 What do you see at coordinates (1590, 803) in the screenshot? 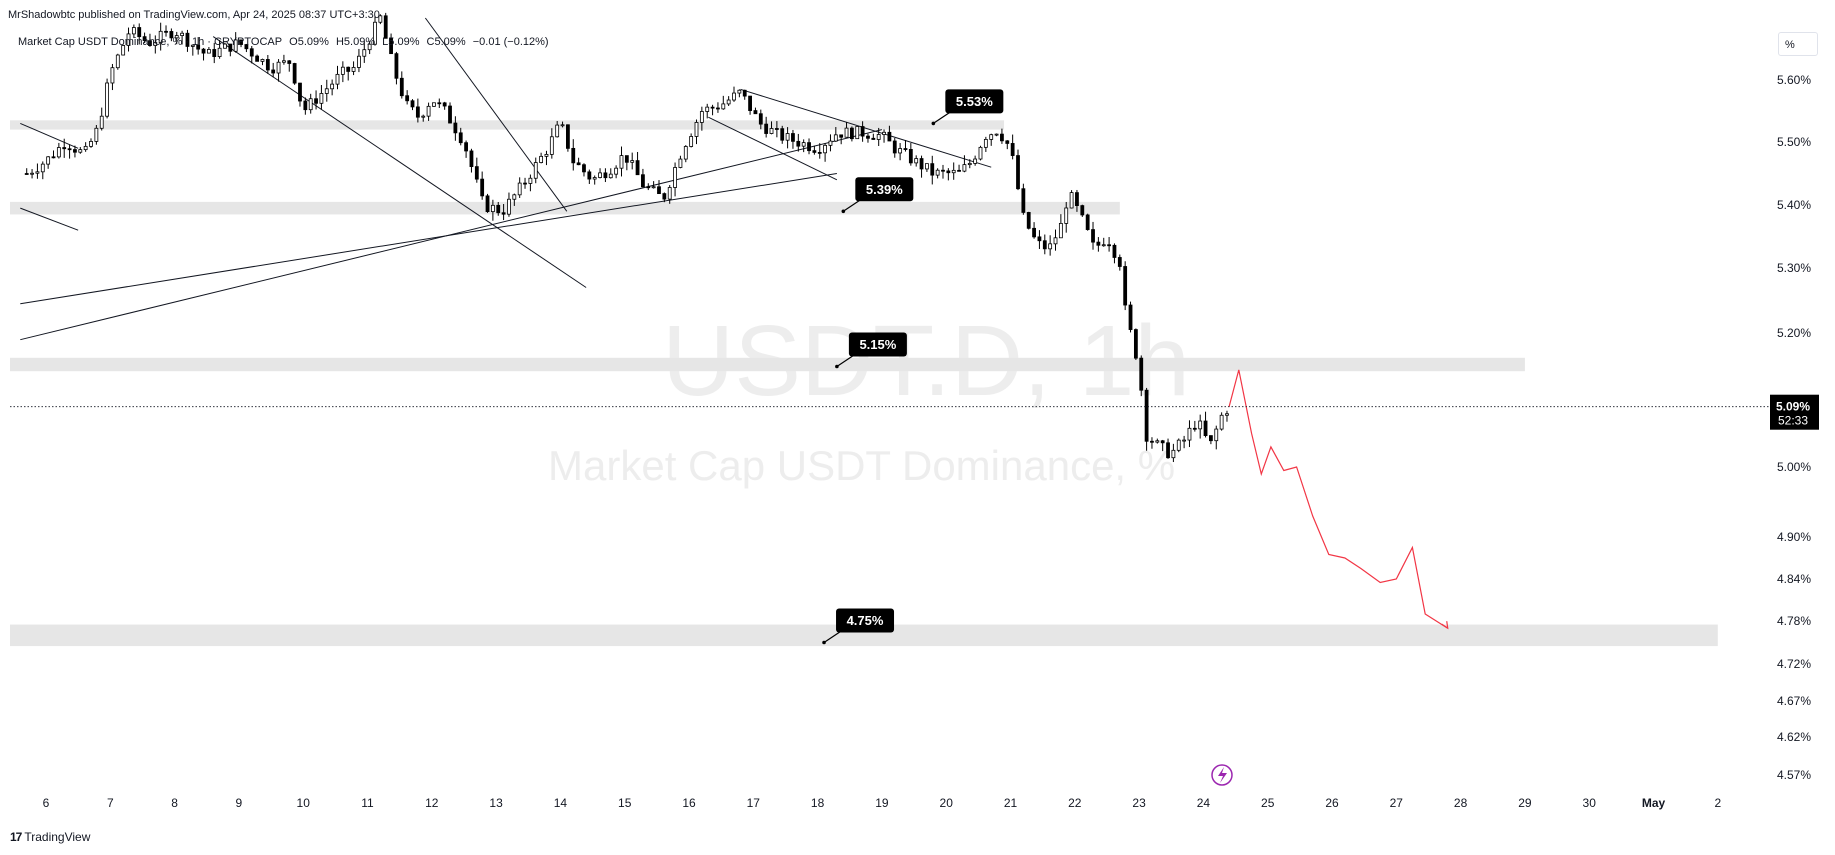
I see `x-tick-label: 30` at bounding box center [1590, 803].